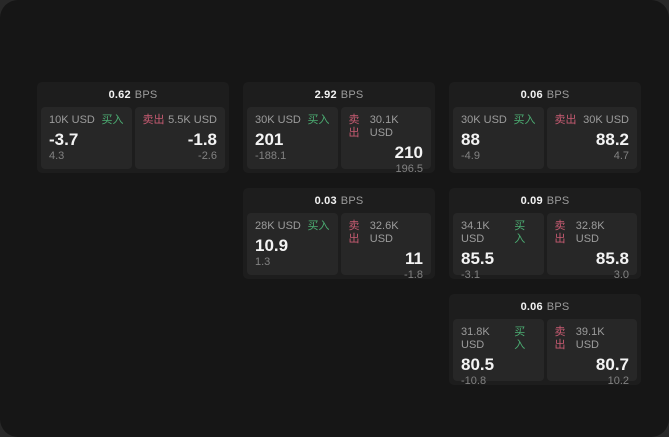 This screenshot has height=437, width=669. I want to click on bps-value: 0.03, so click(325, 200).